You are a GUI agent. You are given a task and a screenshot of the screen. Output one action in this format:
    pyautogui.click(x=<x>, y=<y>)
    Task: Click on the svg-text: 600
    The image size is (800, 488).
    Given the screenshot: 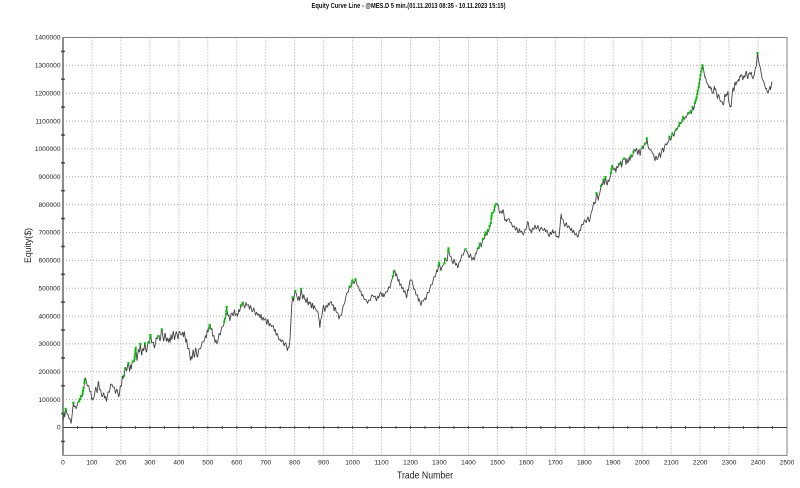 What is the action you would take?
    pyautogui.click(x=236, y=463)
    